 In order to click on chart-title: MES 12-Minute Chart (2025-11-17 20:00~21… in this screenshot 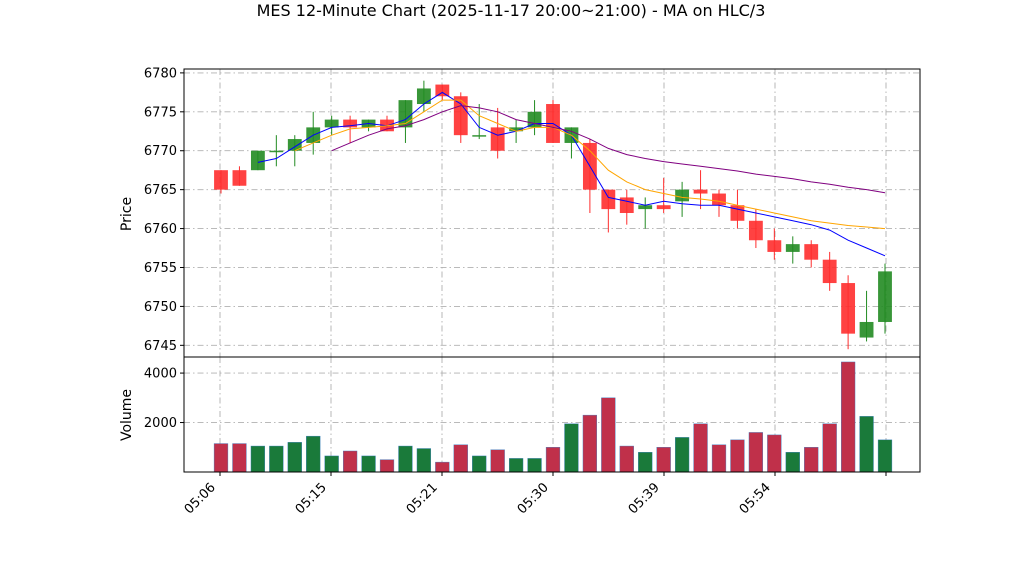, I will do `click(511, 10)`.